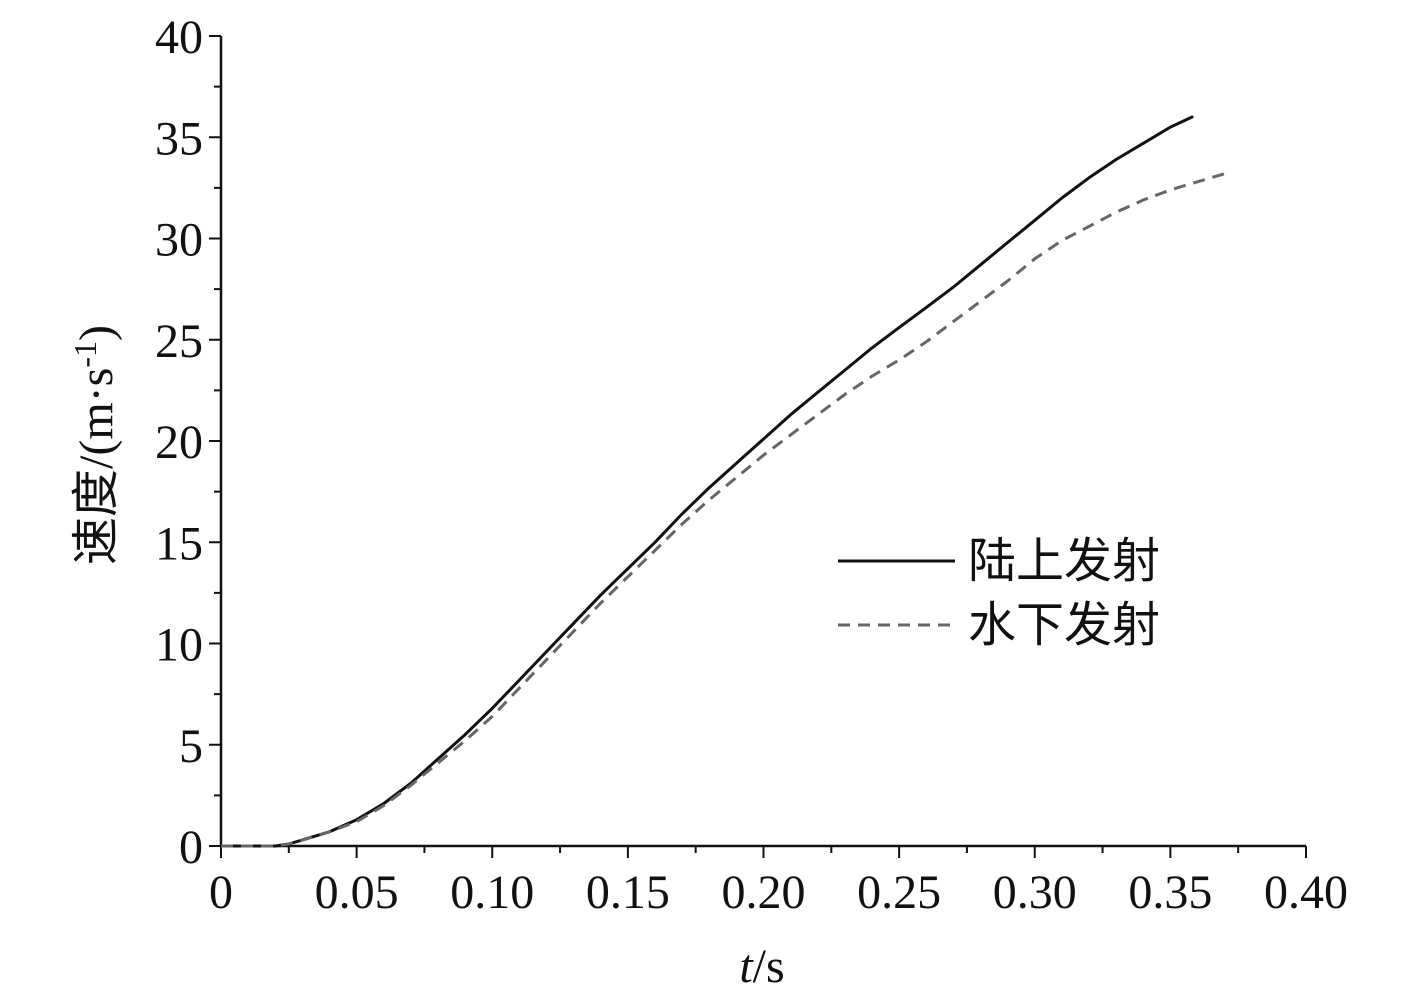  I want to click on x-tick-label: 0.05, so click(357, 892).